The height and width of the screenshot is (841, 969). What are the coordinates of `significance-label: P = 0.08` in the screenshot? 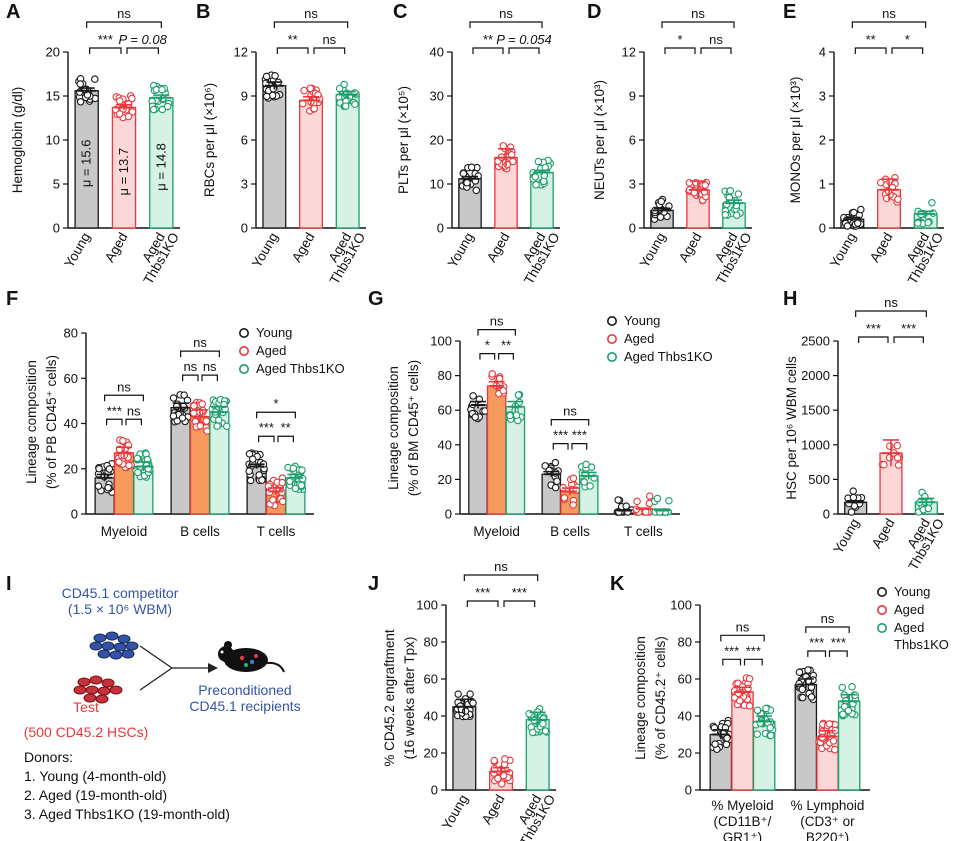 It's located at (143, 39).